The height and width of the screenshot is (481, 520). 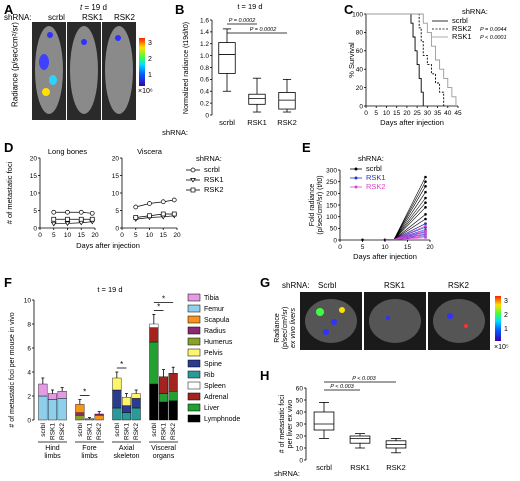 I want to click on d-legend-point, so click(x=193, y=180).